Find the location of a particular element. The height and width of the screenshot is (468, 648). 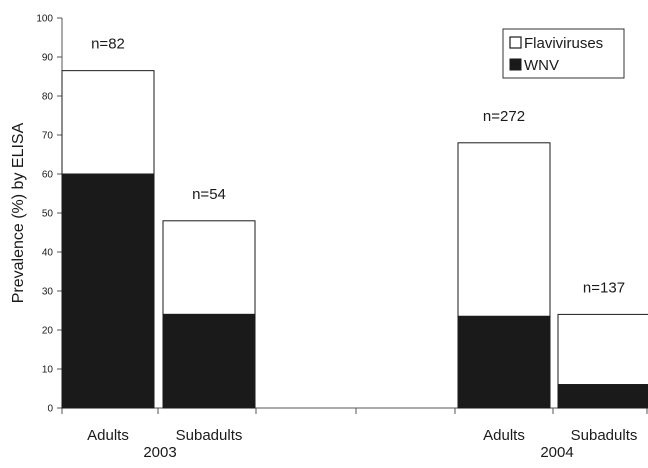

bar-n-label: n=137 is located at coordinates (604, 287).